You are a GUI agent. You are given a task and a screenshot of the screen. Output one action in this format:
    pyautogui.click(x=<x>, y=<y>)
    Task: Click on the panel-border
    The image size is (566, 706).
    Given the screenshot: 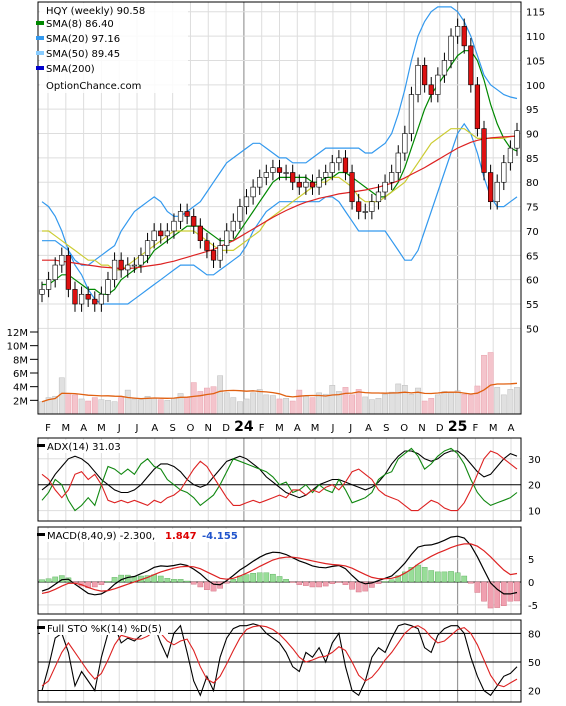 What is the action you would take?
    pyautogui.click(x=279, y=479)
    